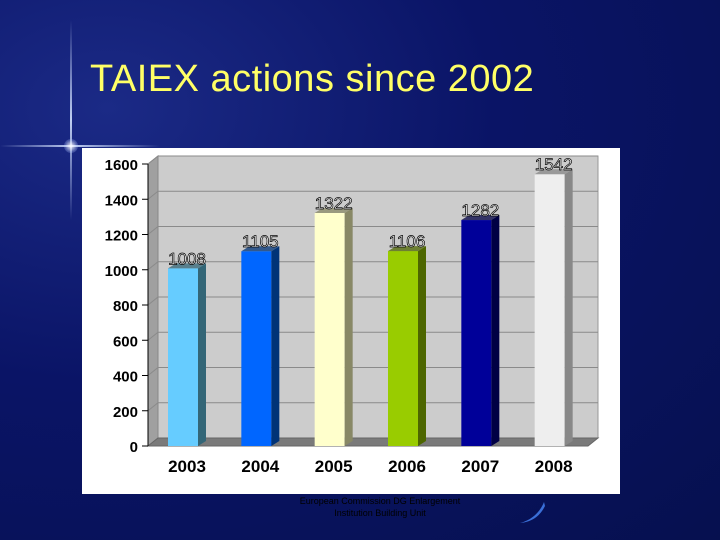 Image resolution: width=720 pixels, height=540 pixels. Describe the element at coordinates (480, 466) in the screenshot. I see `x-tick-label: 2007` at that location.